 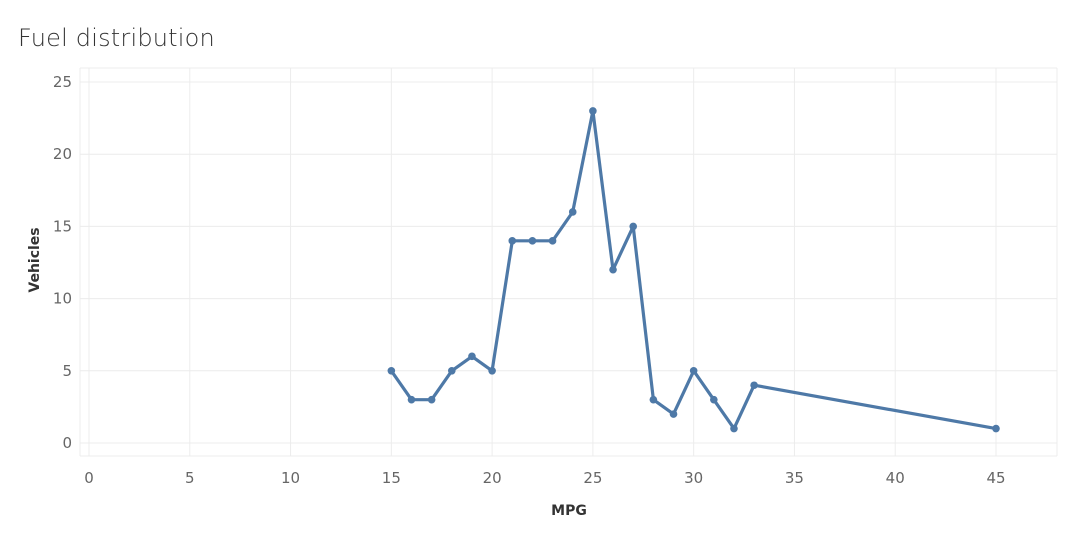 What do you see at coordinates (492, 478) in the screenshot?
I see `x-tick-label: 20` at bounding box center [492, 478].